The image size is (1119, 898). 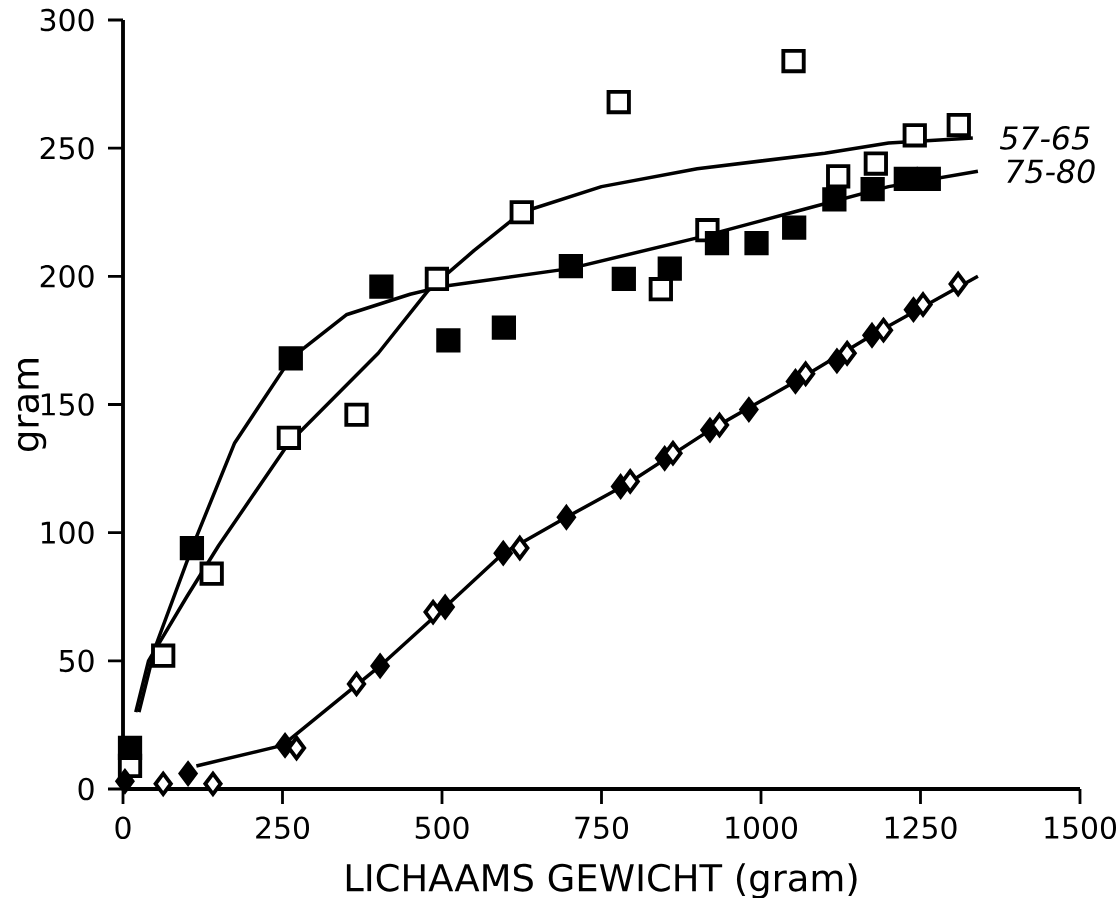 I want to click on x-axis-title: LICHAAMS GEWICHT (gram), so click(x=601, y=880).